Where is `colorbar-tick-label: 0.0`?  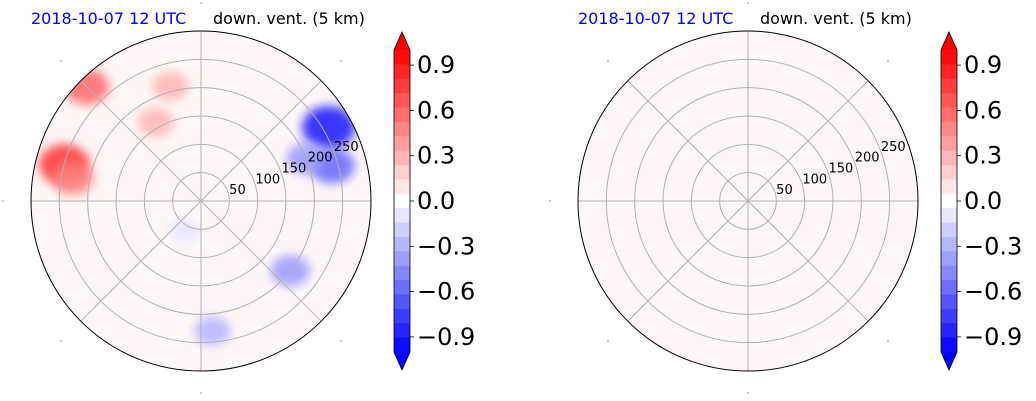
colorbar-tick-label: 0.0 is located at coordinates (983, 201).